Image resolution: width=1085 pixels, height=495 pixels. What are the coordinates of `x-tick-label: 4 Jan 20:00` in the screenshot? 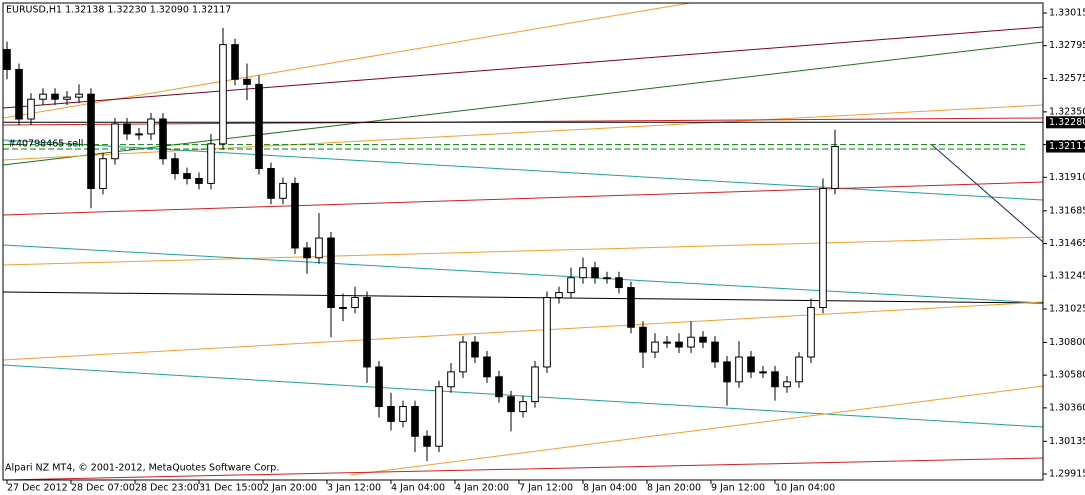 It's located at (482, 488).